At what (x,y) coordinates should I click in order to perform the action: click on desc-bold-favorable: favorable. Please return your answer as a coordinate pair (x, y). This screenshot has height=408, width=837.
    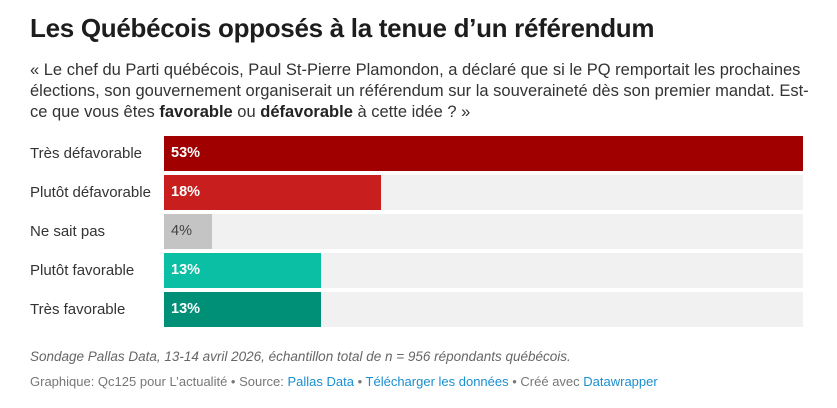
    Looking at the image, I should click on (196, 112).